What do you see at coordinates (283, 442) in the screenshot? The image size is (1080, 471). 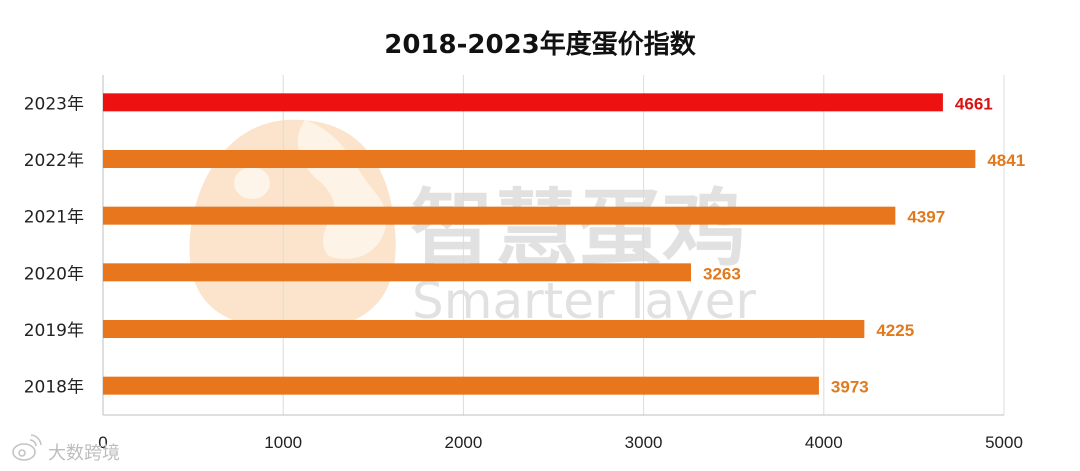 I see `x-tick-label: 1000` at bounding box center [283, 442].